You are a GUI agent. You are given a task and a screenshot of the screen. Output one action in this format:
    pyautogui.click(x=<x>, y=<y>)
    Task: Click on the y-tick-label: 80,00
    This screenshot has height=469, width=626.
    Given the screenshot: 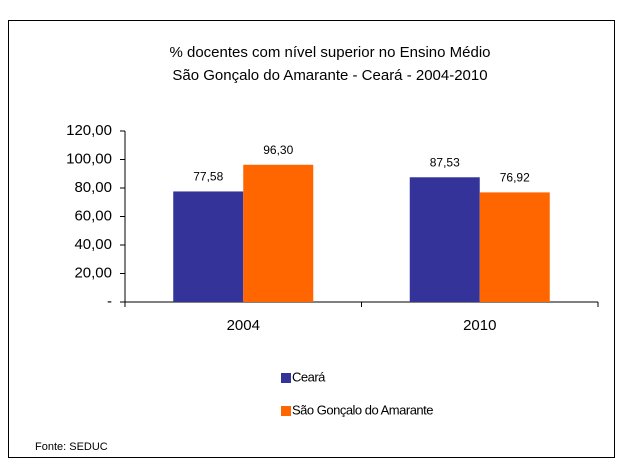 What is the action you would take?
    pyautogui.click(x=93, y=187)
    